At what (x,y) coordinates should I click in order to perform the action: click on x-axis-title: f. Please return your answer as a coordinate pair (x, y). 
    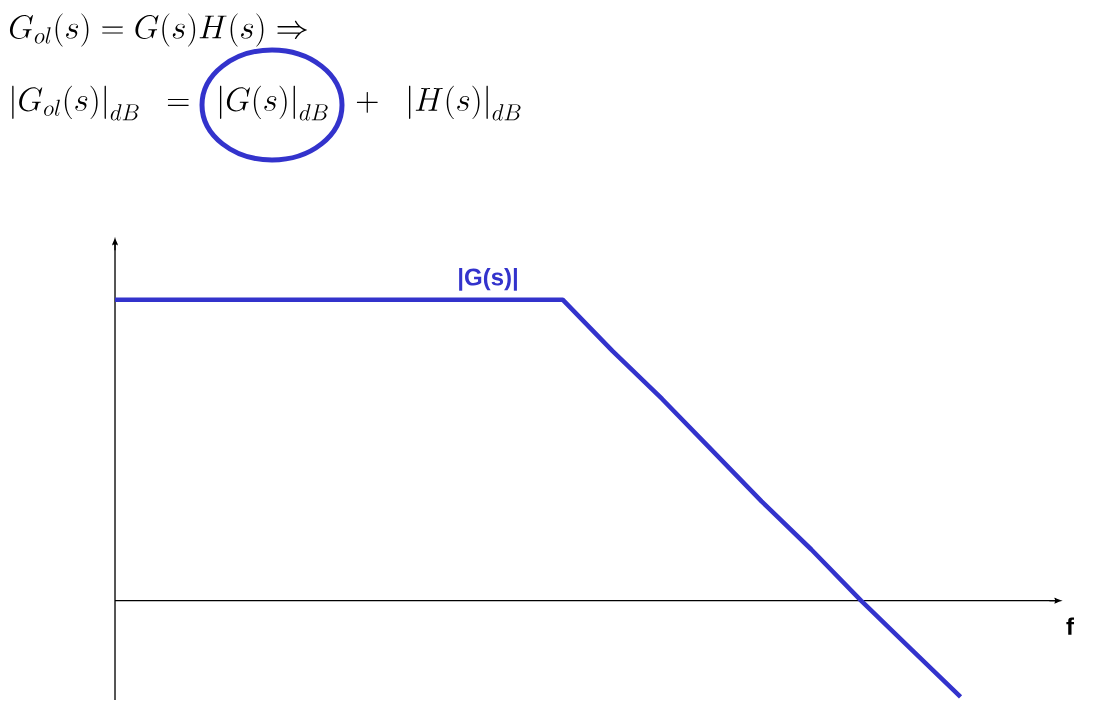
    Looking at the image, I should click on (1070, 626).